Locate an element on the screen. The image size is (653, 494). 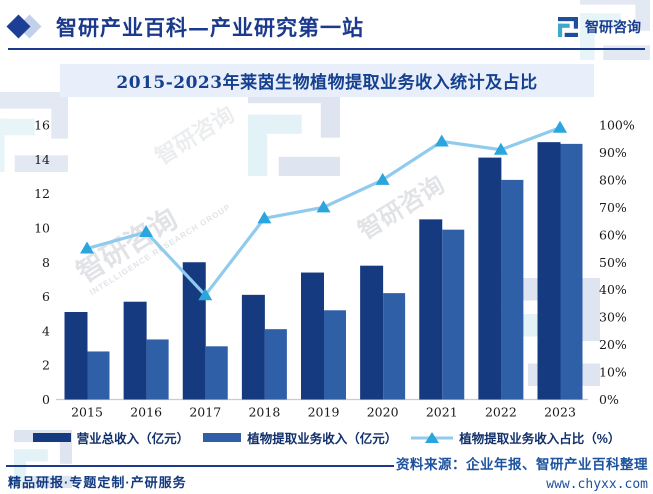
y-axis-right-tick: 20% is located at coordinates (613, 344).